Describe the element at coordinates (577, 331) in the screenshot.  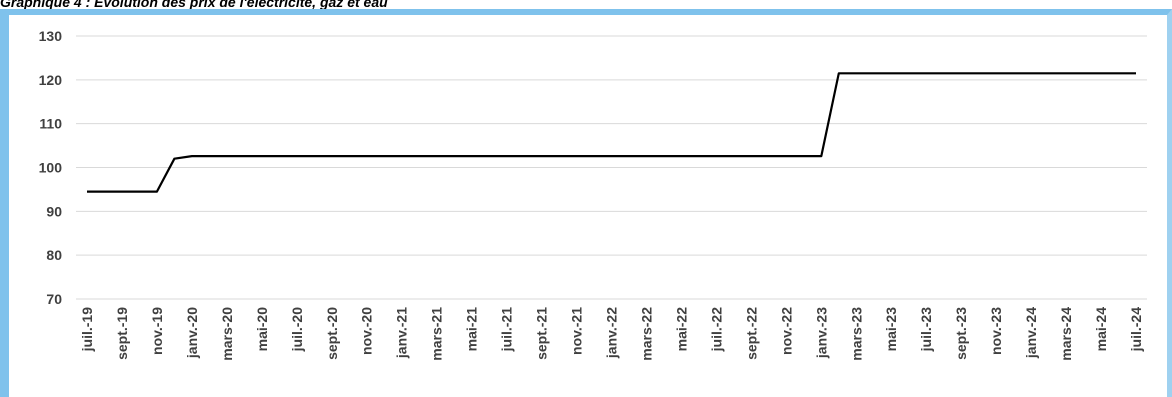
I see `x-tick-label: nov.-21` at that location.